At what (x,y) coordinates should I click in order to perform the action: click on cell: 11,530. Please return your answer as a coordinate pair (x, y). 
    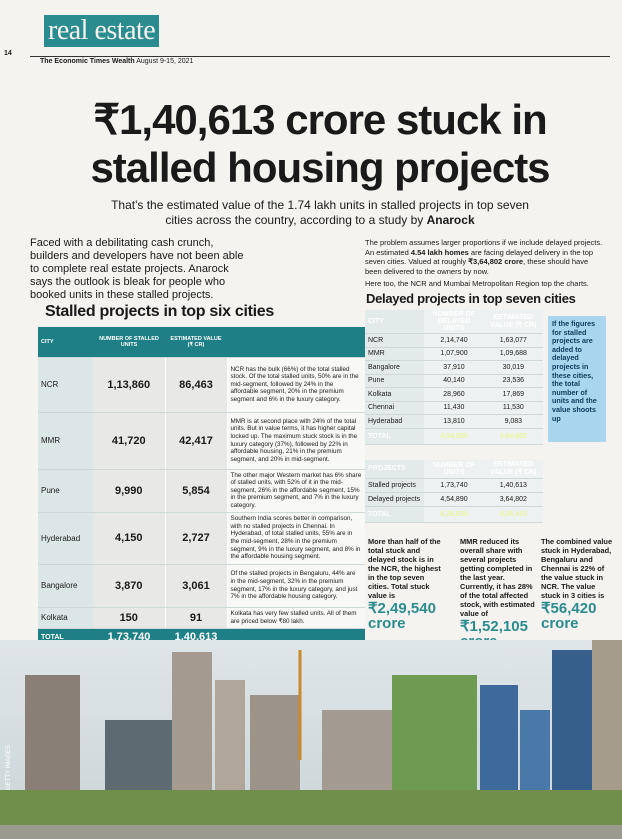
    Looking at the image, I should click on (513, 408).